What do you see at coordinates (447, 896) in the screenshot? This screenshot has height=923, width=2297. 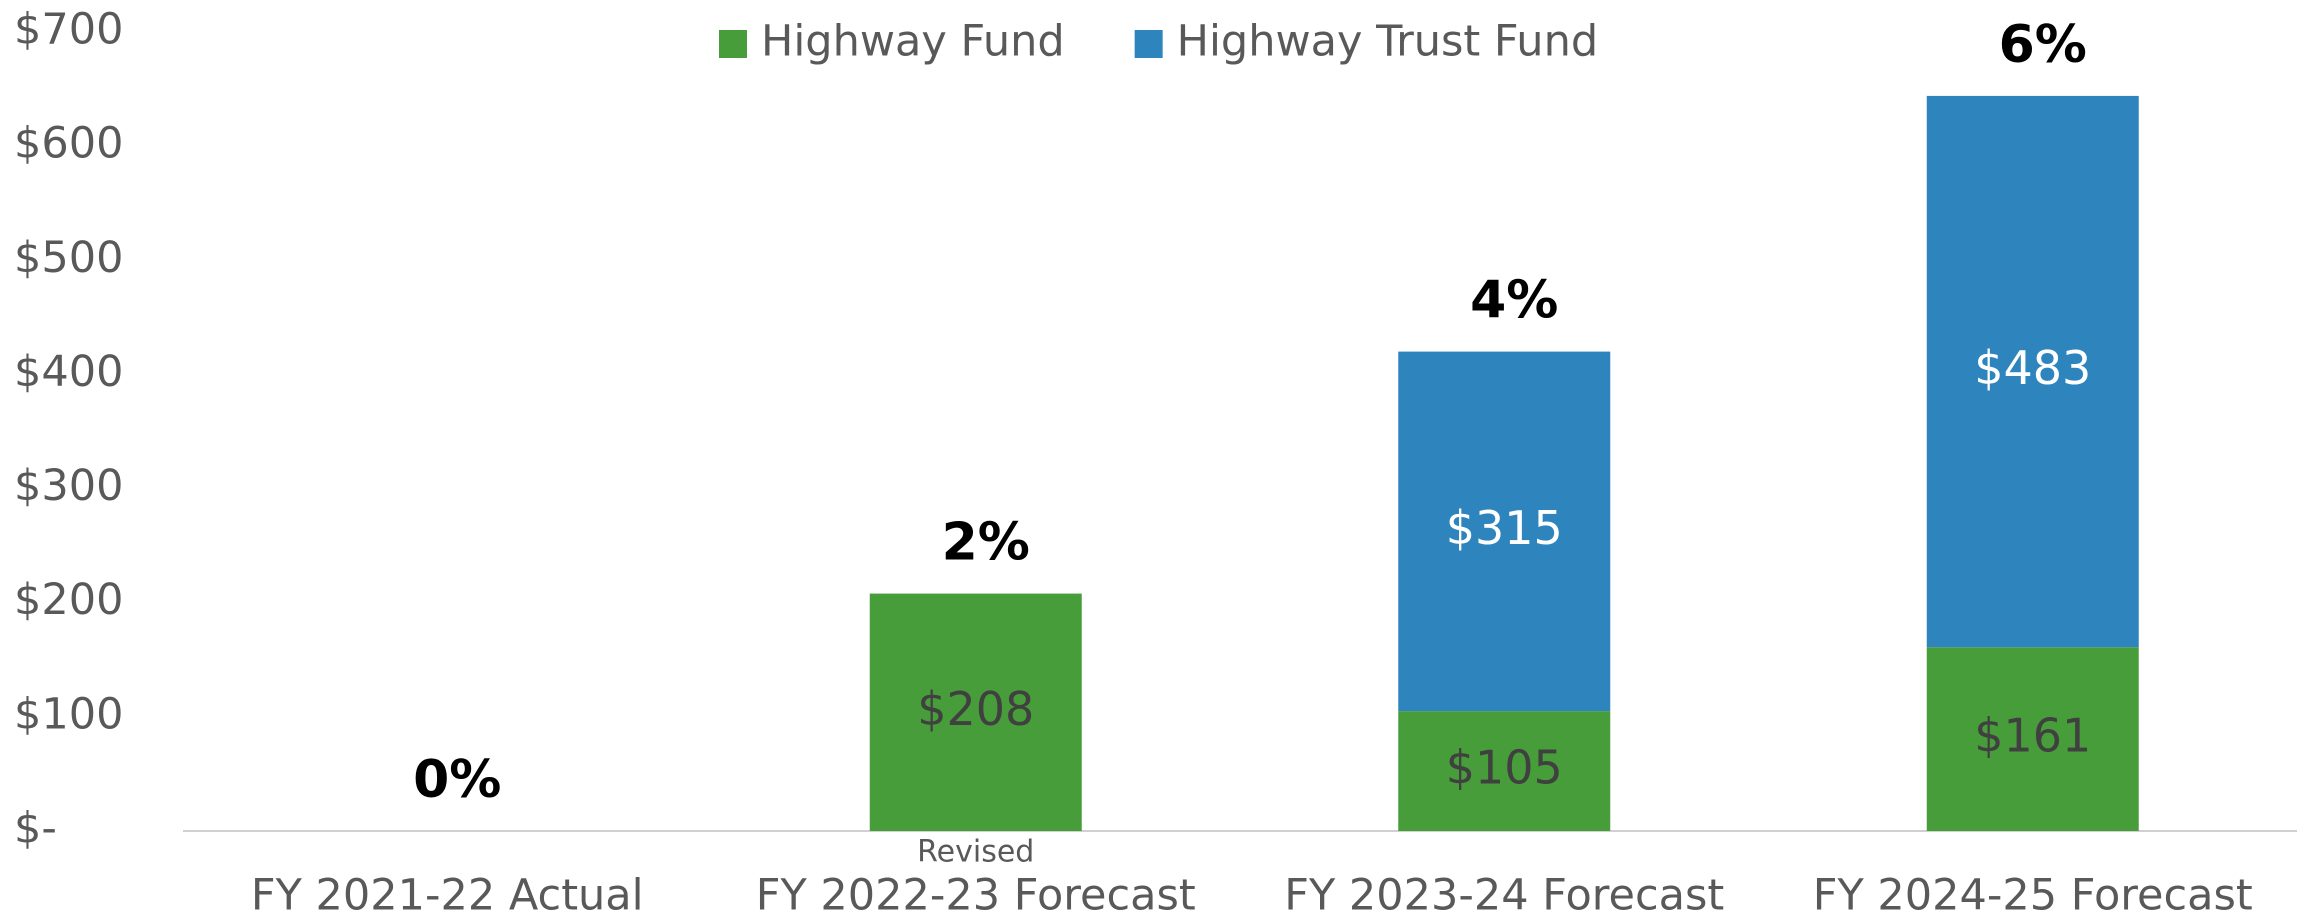 I see `x-tick-label: FY 2021-22 Actual` at bounding box center [447, 896].